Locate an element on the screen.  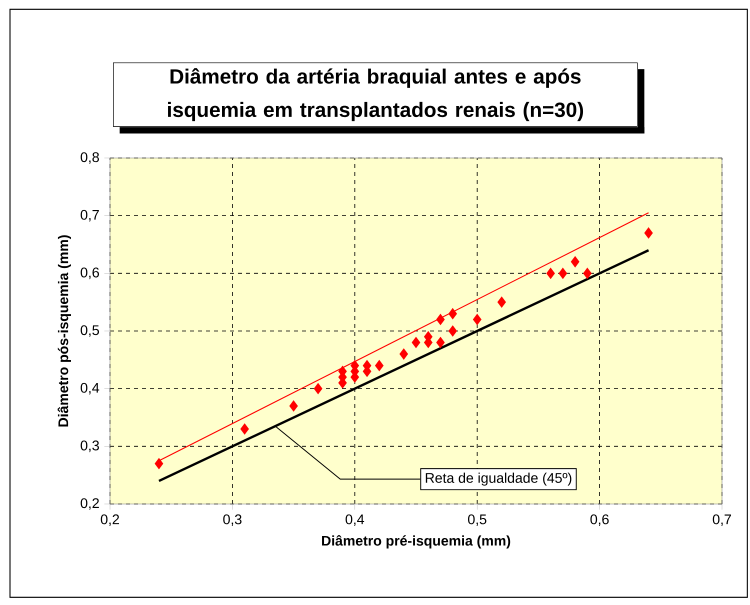
y-tick-label: 0,3 is located at coordinates (89, 446).